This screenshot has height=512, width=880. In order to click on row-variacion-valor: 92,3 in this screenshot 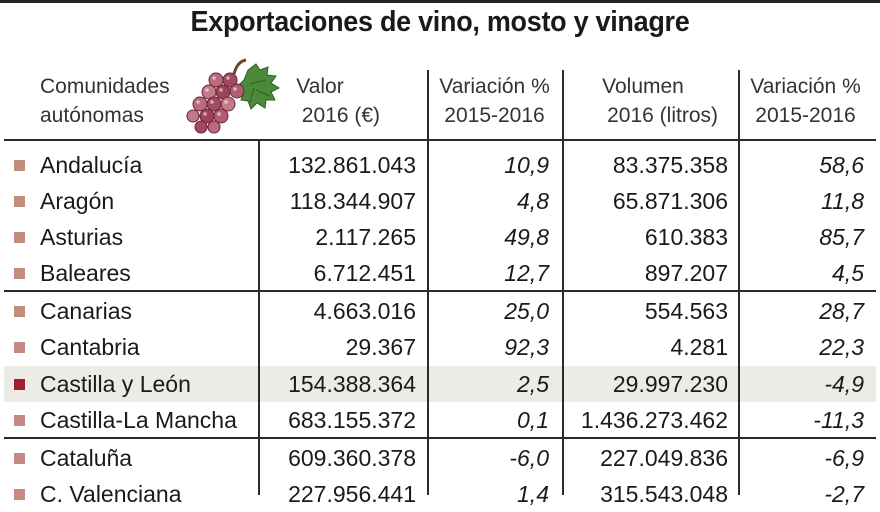, I will do `click(526, 347)`.